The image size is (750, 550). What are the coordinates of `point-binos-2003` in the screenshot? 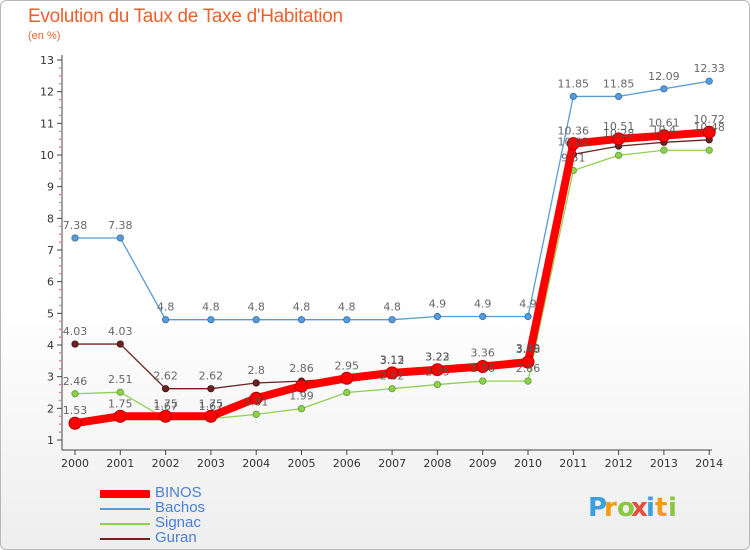 It's located at (211, 416).